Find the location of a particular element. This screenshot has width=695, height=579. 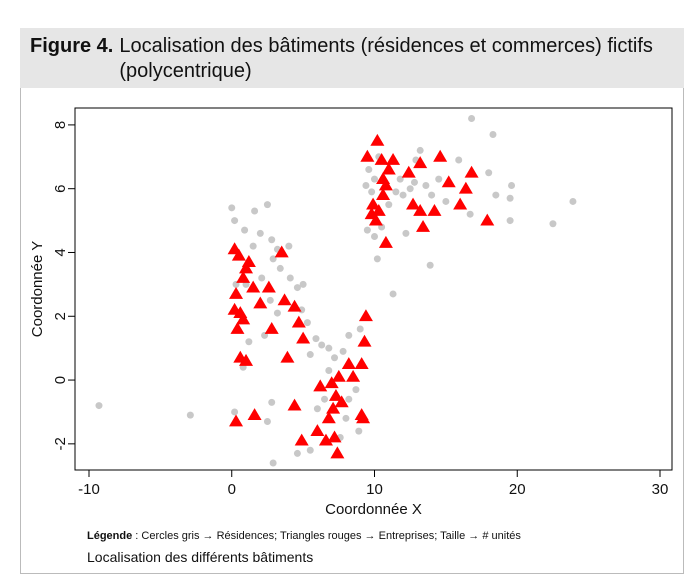

y-tick-label: 0 is located at coordinates (60, 380).